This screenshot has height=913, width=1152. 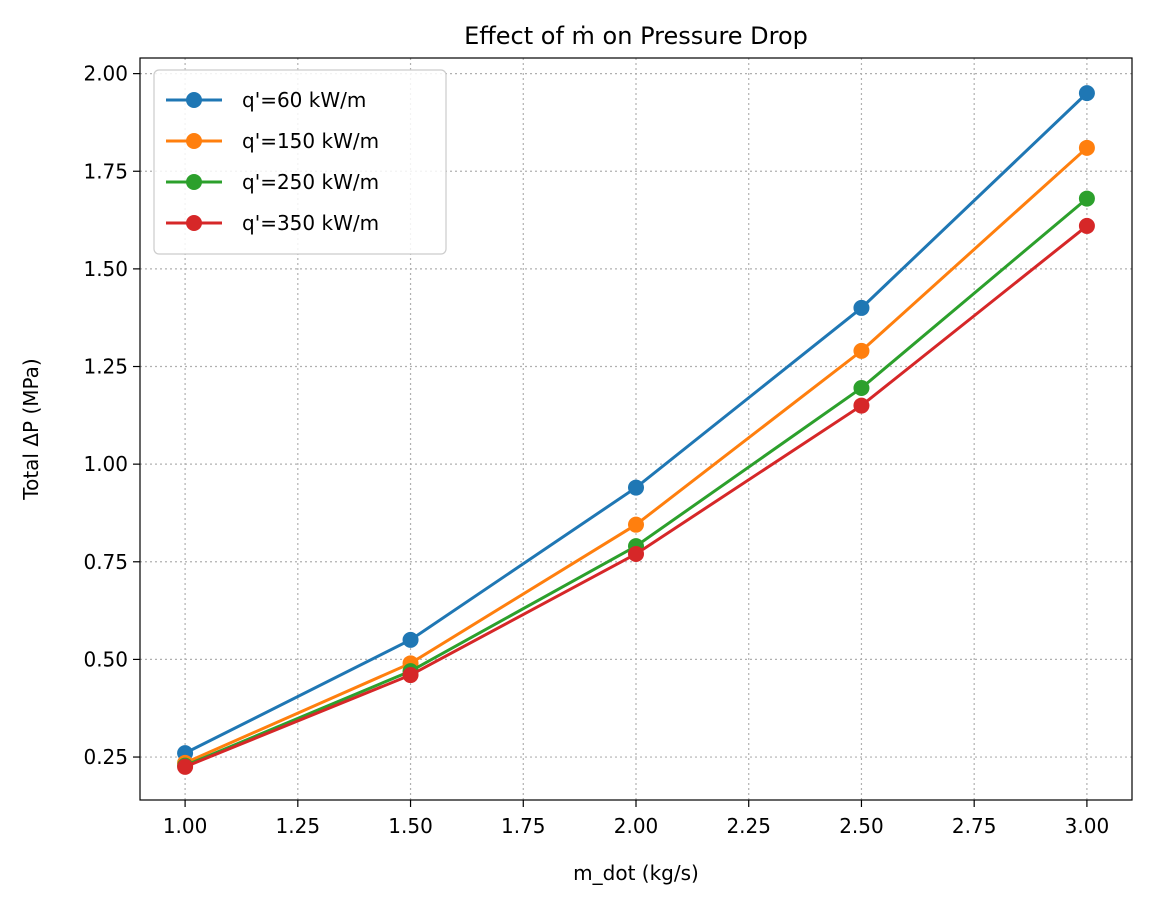 What do you see at coordinates (1087, 826) in the screenshot?
I see `x-tick-label: 3.00` at bounding box center [1087, 826].